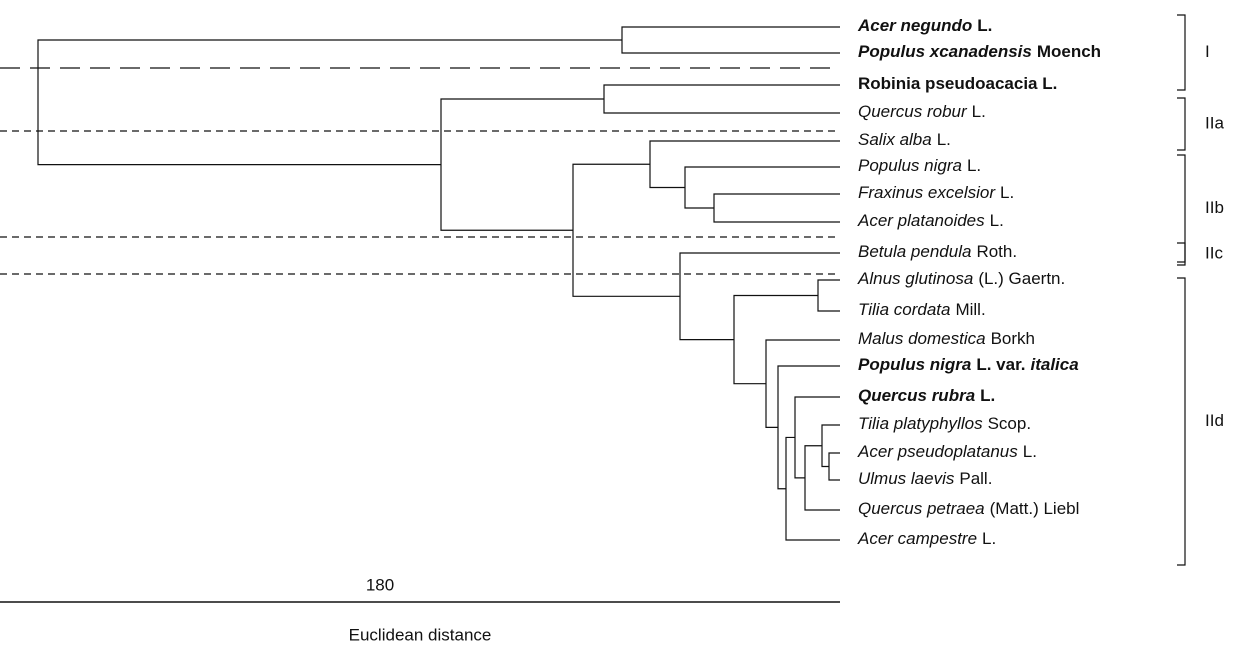  I want to click on leaf-label: Alnus glutinosa (L.) Gaertn., so click(961, 278).